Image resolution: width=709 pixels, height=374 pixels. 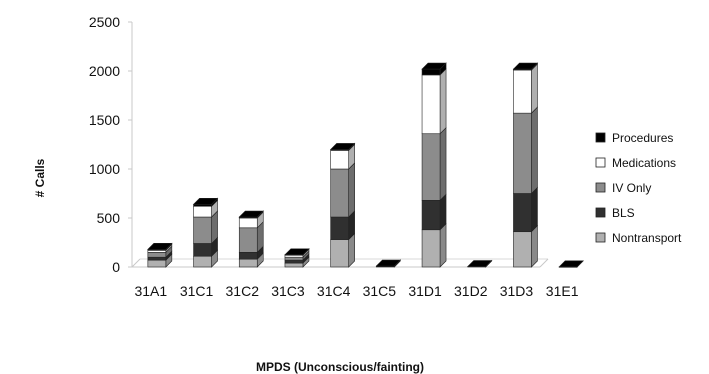 What do you see at coordinates (431, 167) in the screenshot?
I see `bar-31d1-iv-only` at bounding box center [431, 167].